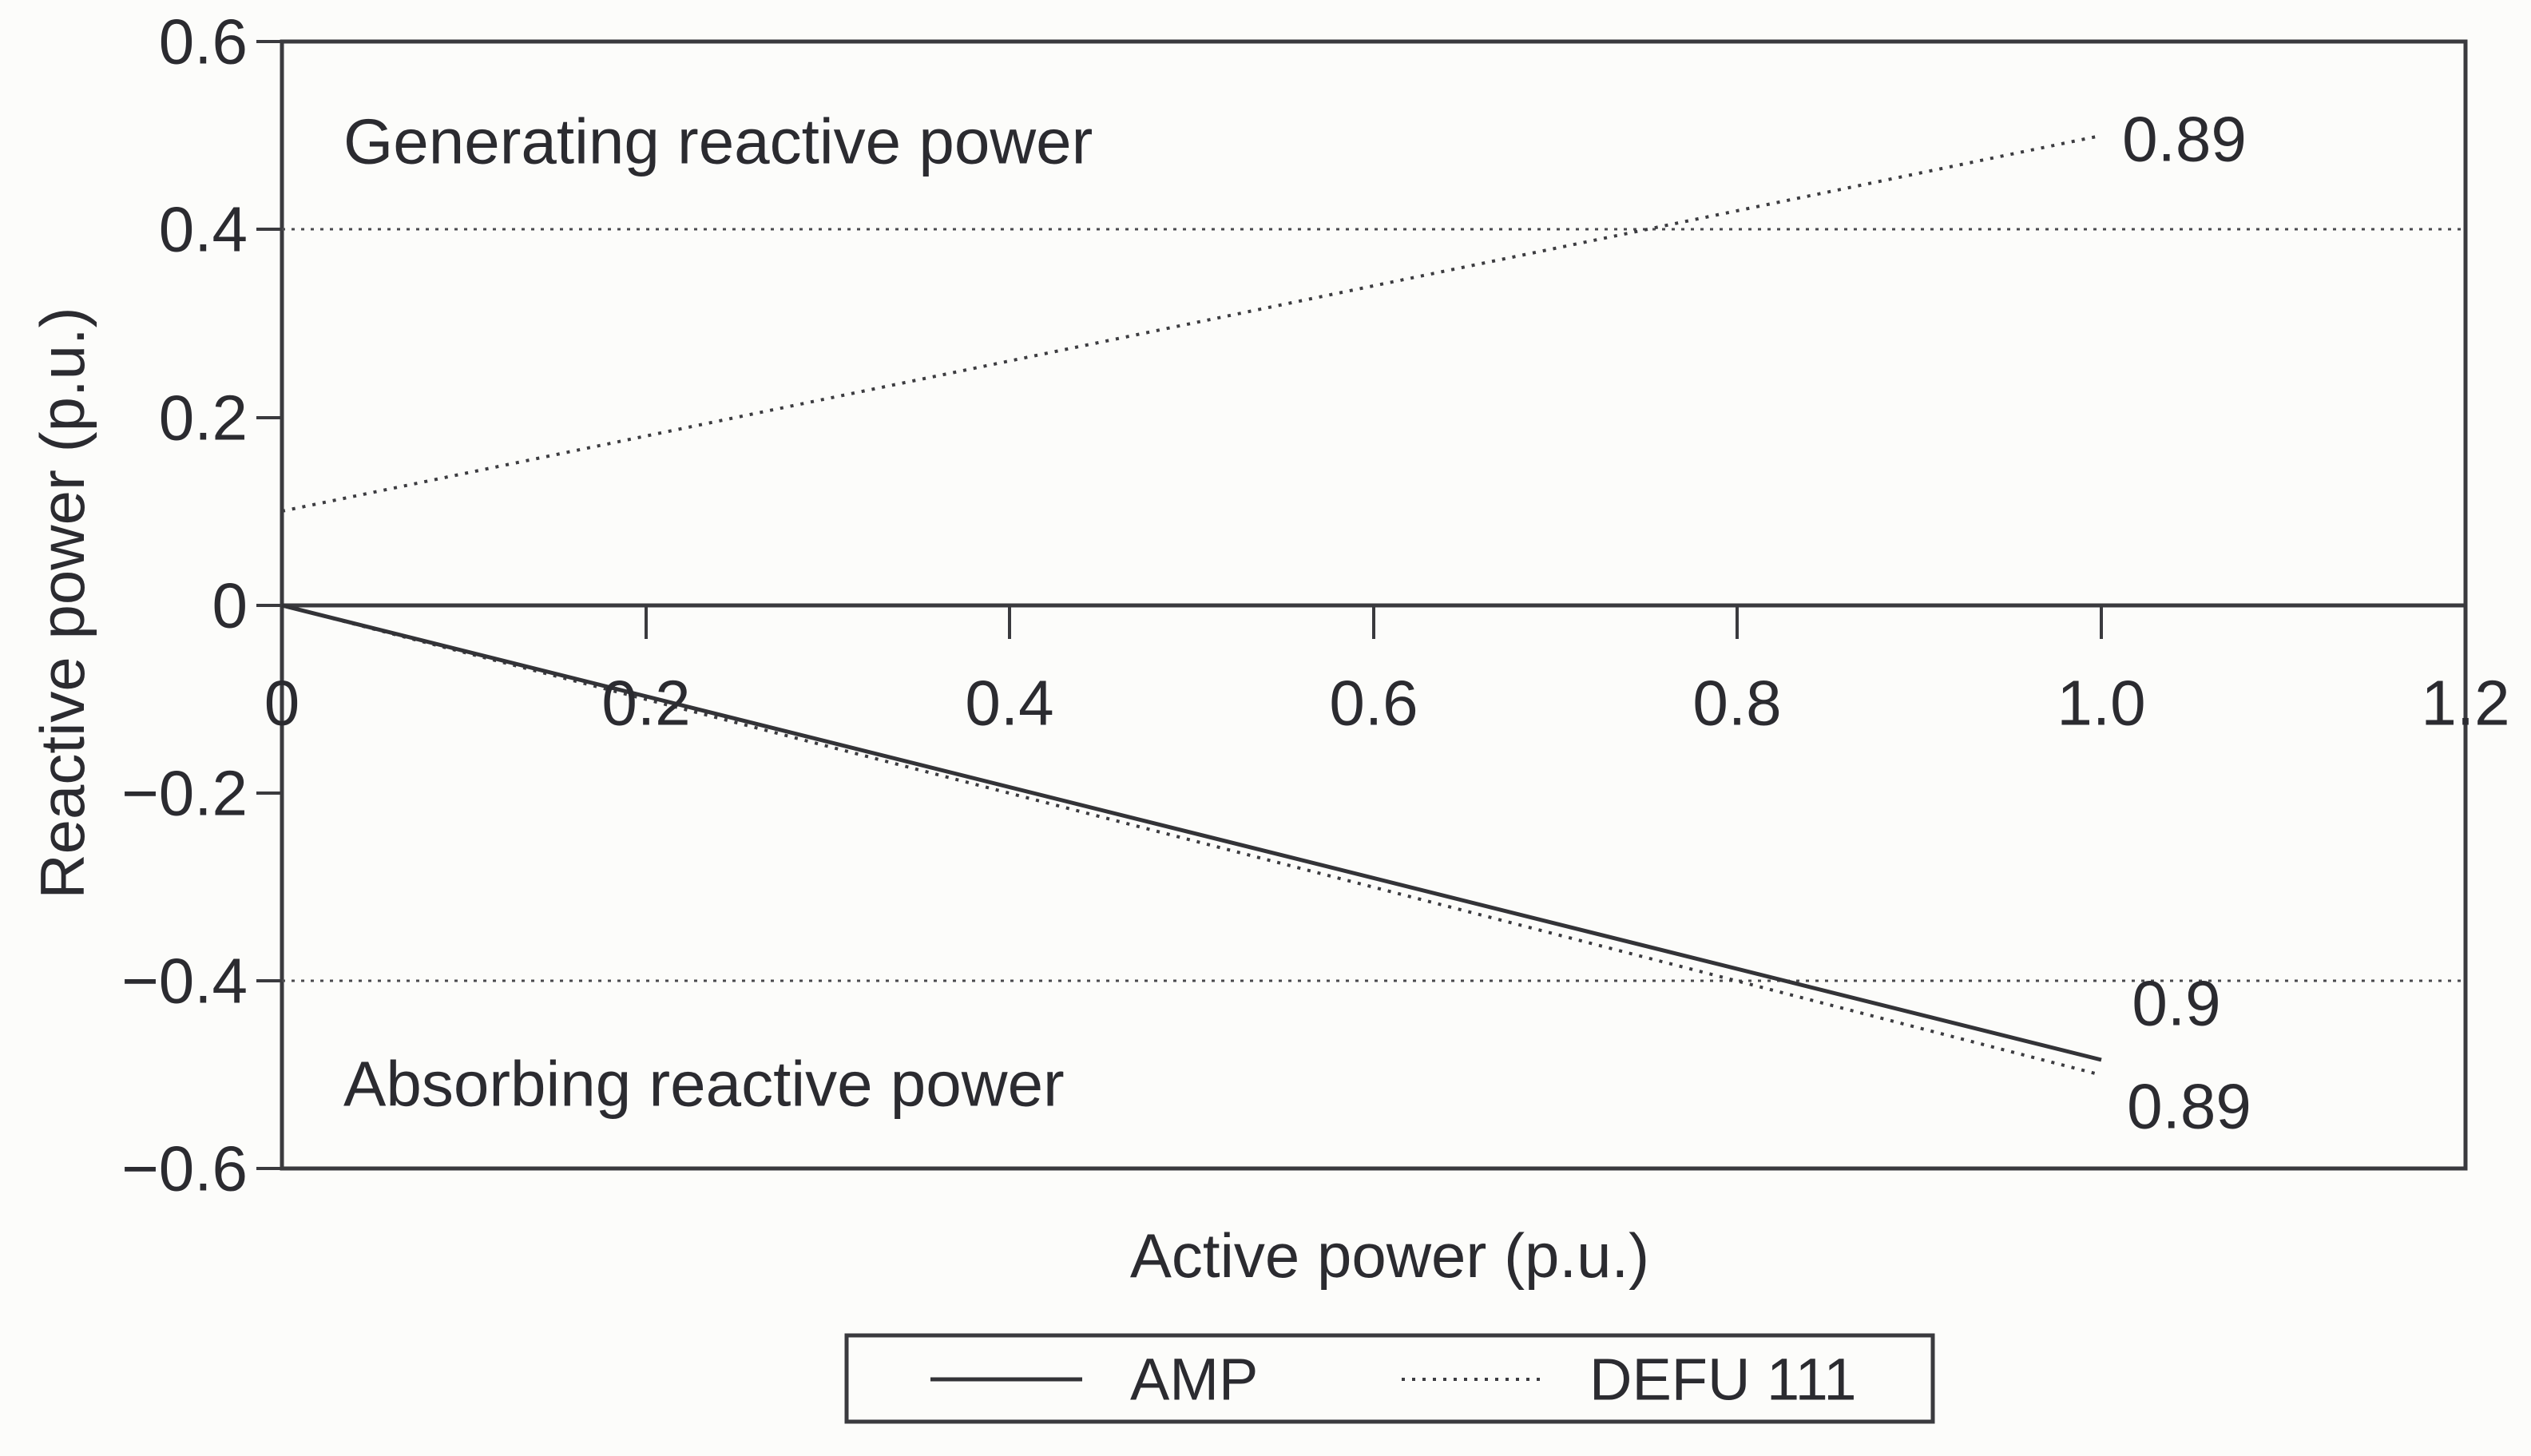 The image size is (2531, 1456). Describe the element at coordinates (1736, 703) in the screenshot. I see `x-tick-label: 0.8` at that location.